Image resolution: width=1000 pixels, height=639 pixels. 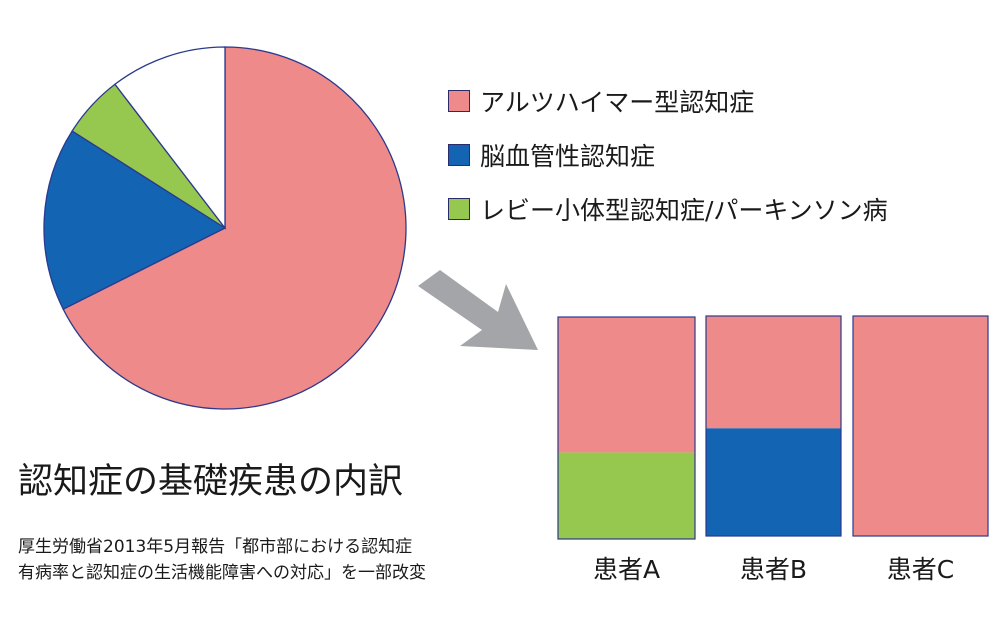 What do you see at coordinates (920, 569) in the screenshot?
I see `patient-label-c: 患者C` at bounding box center [920, 569].